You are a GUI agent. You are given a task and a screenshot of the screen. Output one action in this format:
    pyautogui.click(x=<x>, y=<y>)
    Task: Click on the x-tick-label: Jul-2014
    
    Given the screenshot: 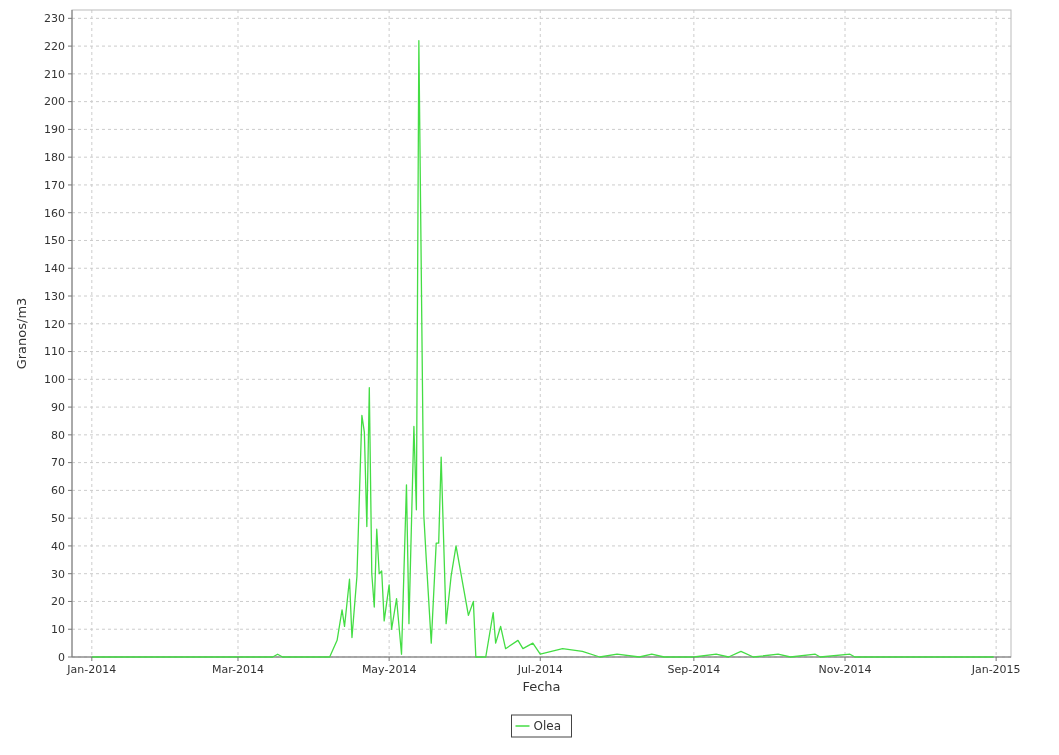 What is the action you would take?
    pyautogui.click(x=539, y=669)
    